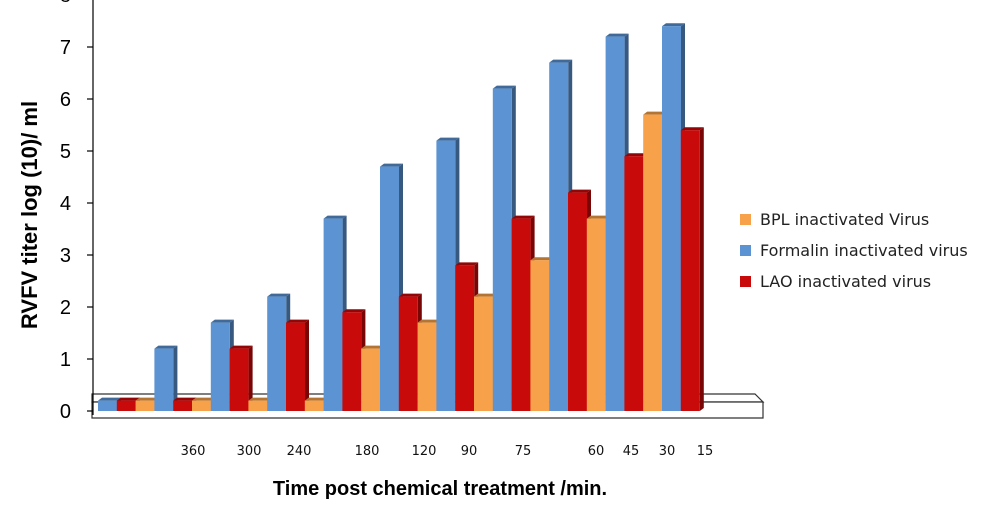  Describe the element at coordinates (596, 451) in the screenshot. I see `x-tick-label: 60` at that location.